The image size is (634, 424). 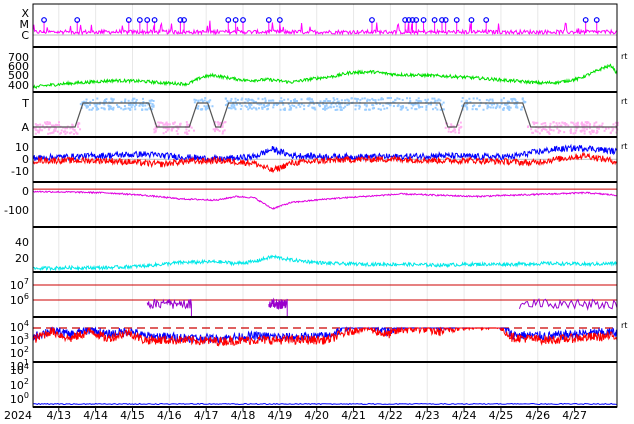 What do you see at coordinates (25, 127) in the screenshot?
I see `tick-label-imf-sector: A` at bounding box center [25, 127].